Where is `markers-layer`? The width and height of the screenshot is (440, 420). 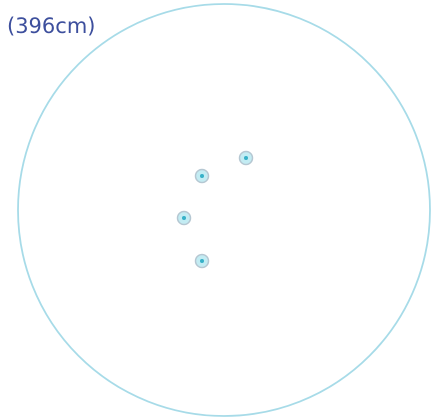
markers-layer is located at coordinates (215, 209).